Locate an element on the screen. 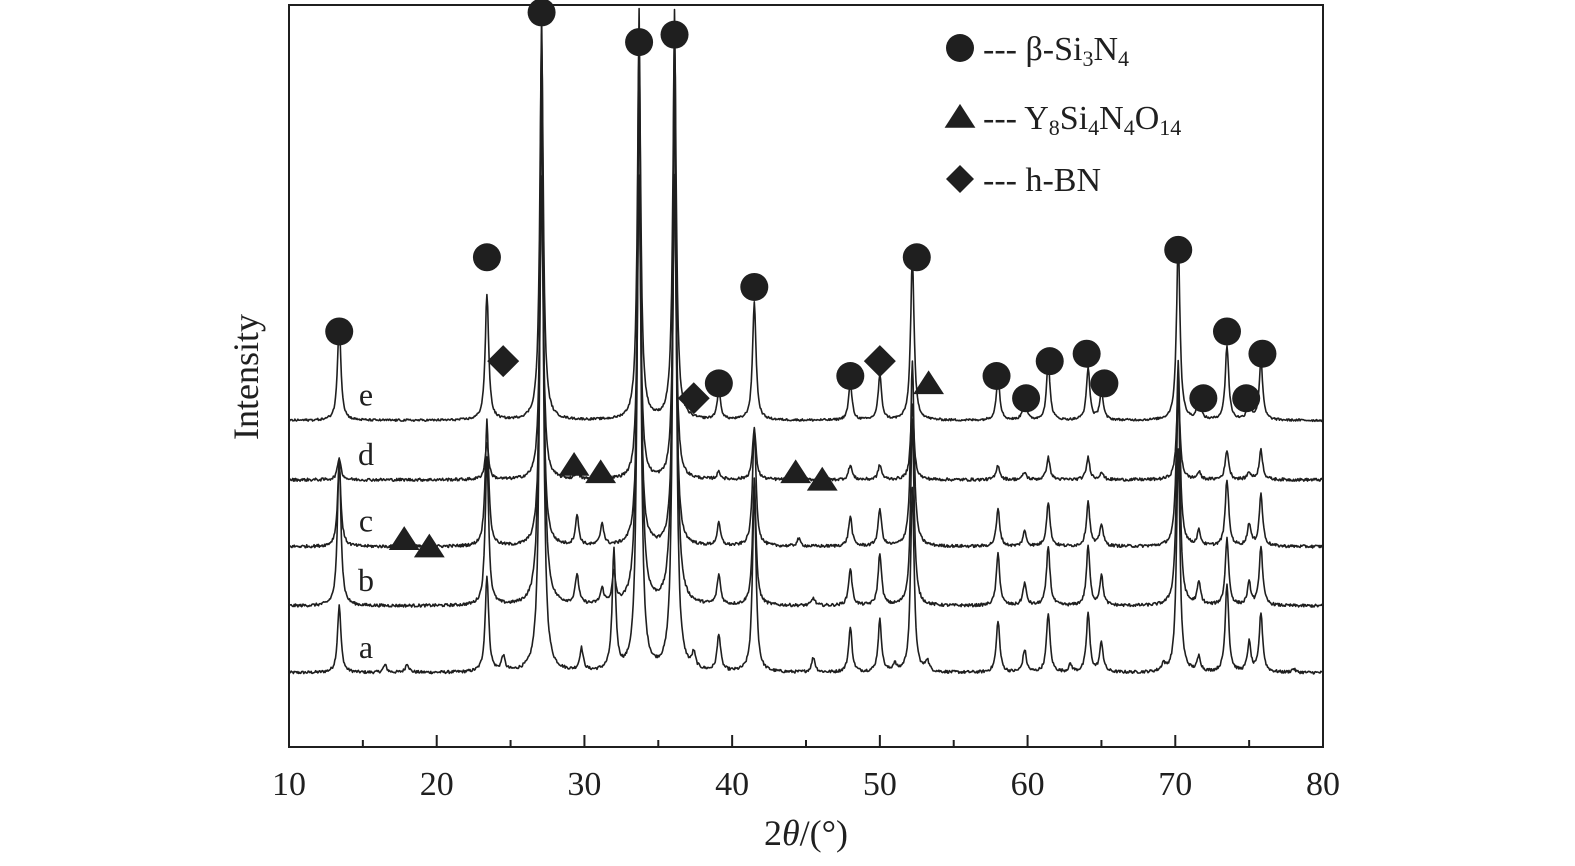 The height and width of the screenshot is (866, 1575). x-tick-label: 20 is located at coordinates (437, 784).